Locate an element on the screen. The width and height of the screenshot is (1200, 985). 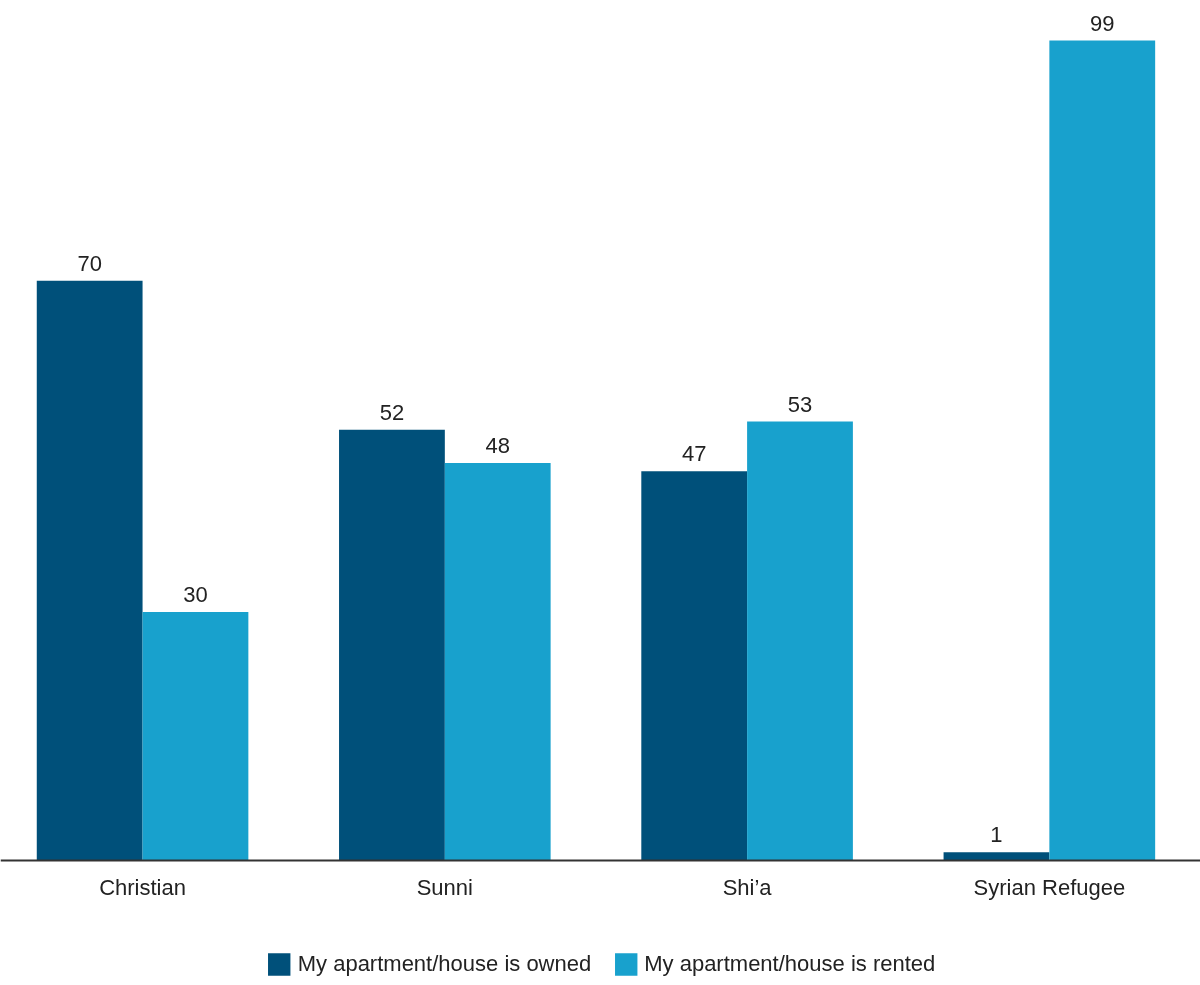
data-label: 1 is located at coordinates (996, 835).